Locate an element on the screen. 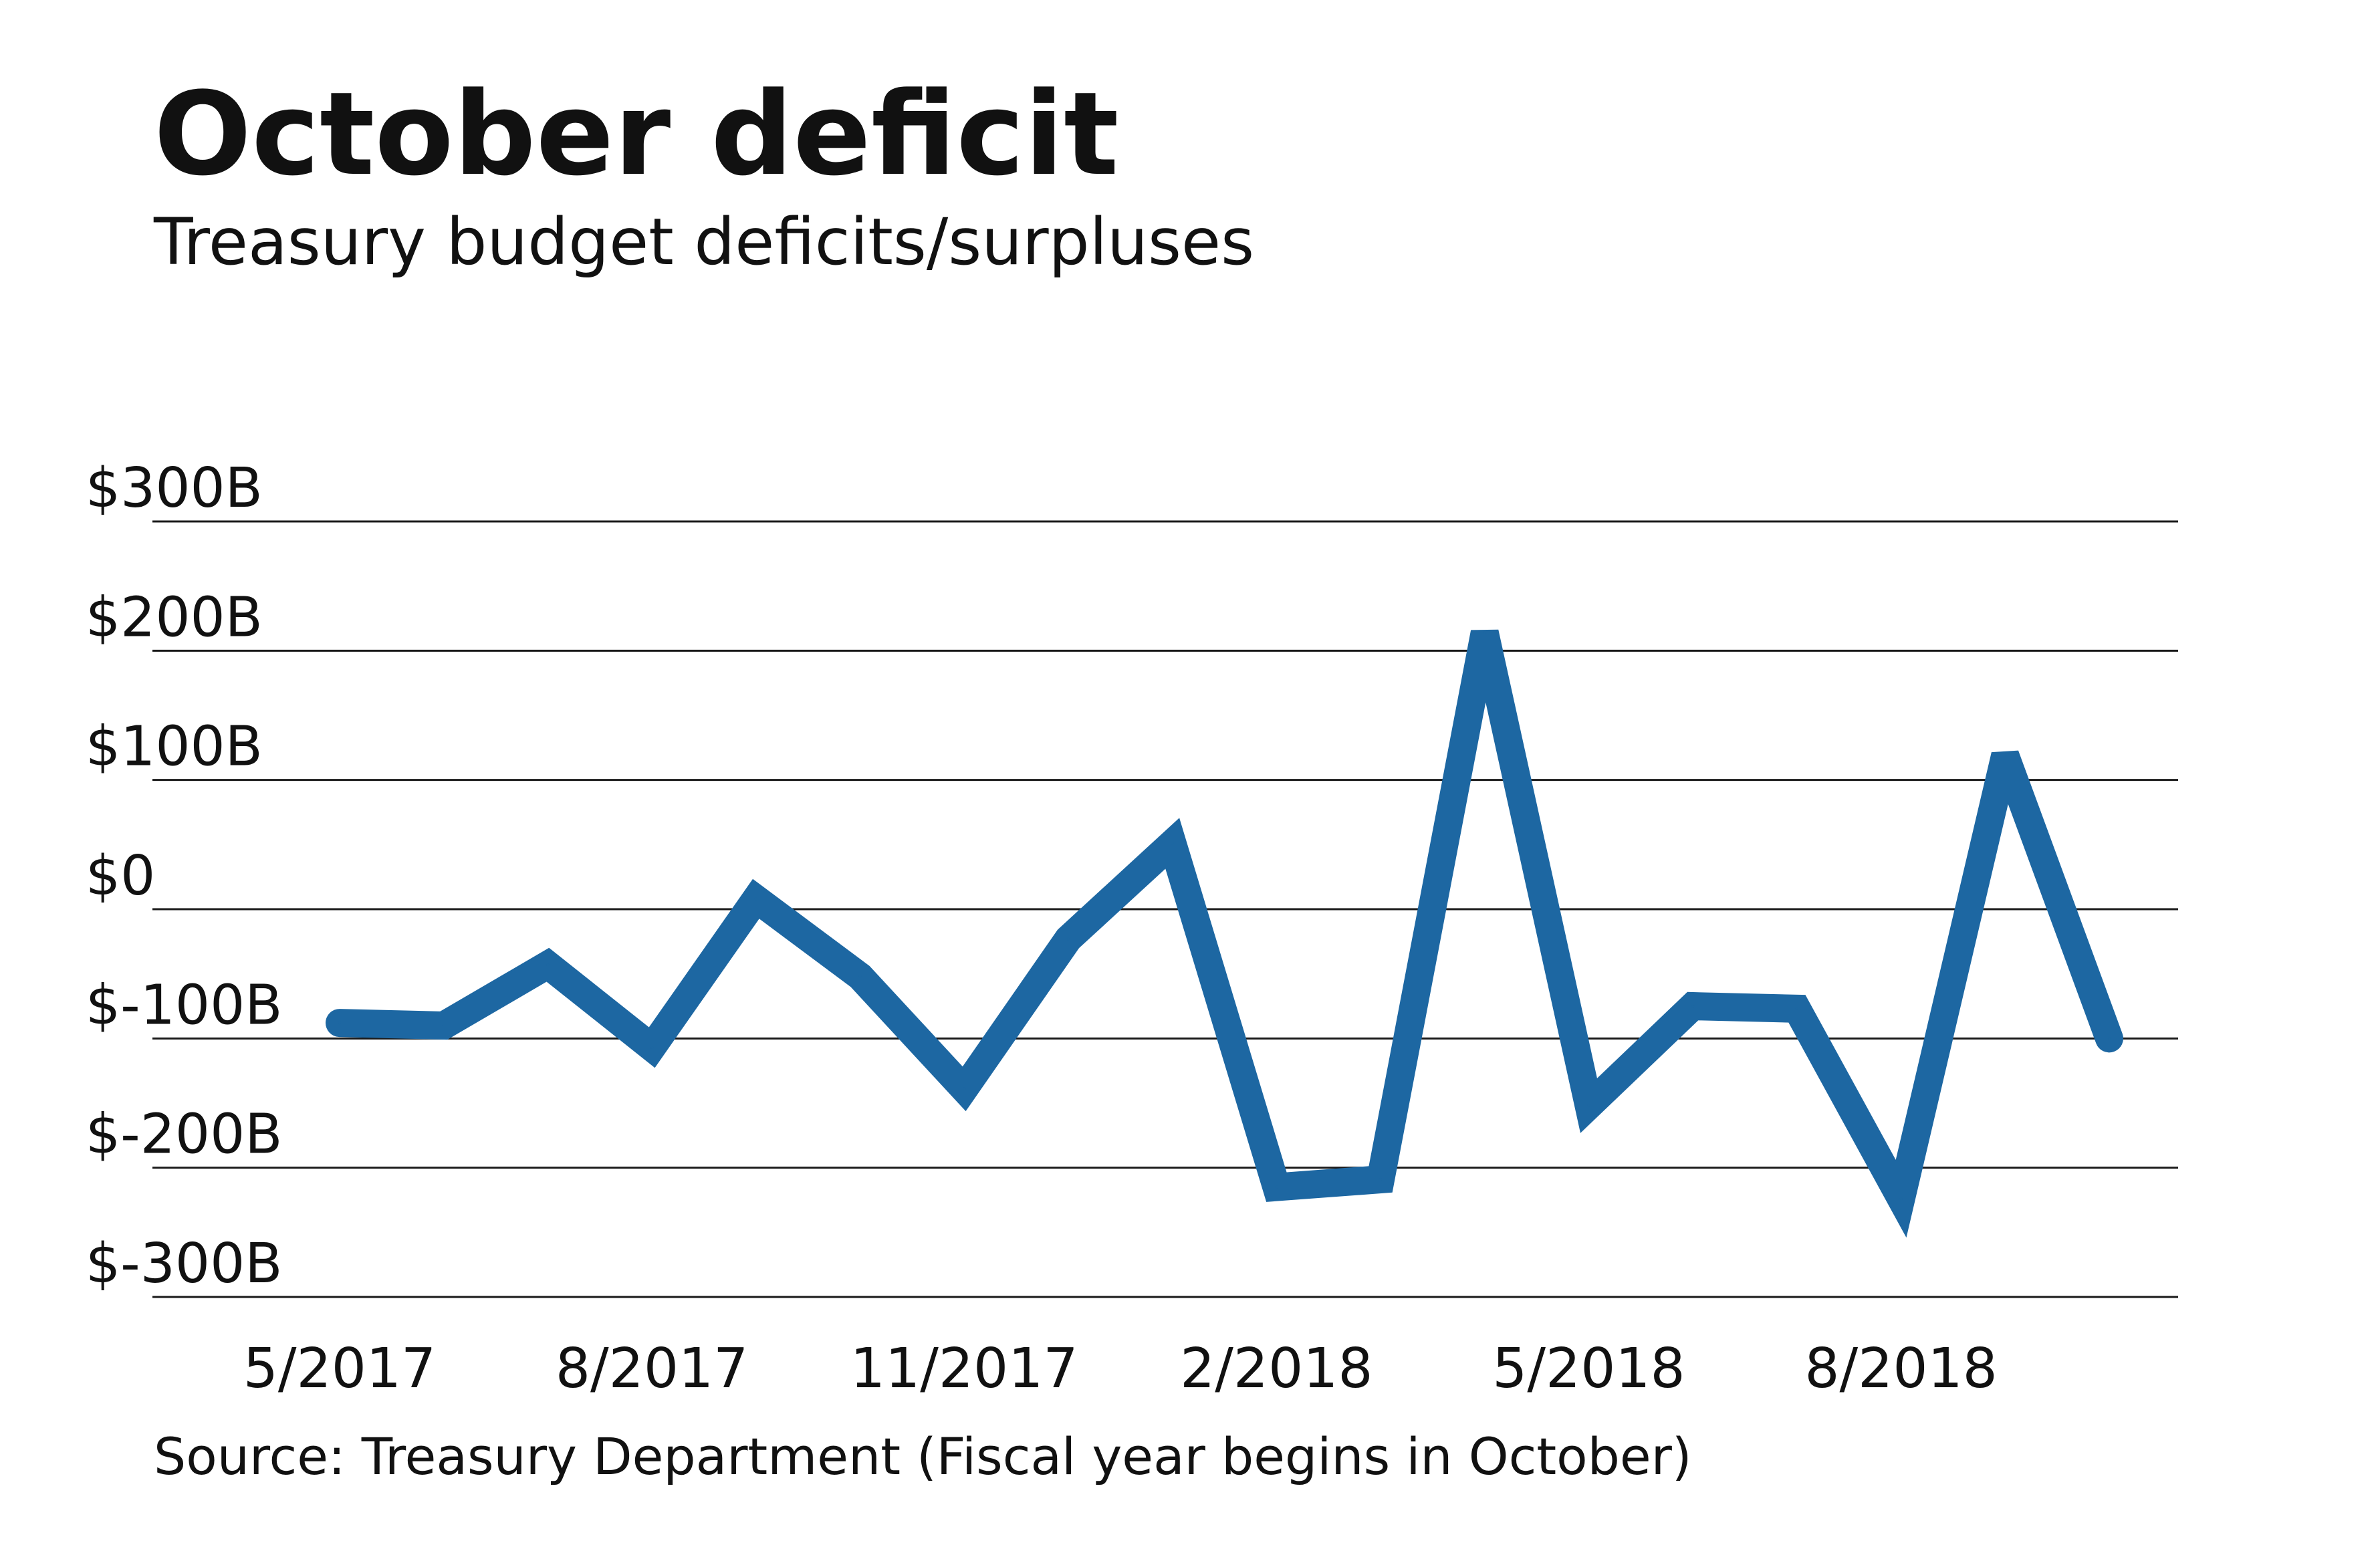  x-axis-tick-labels: 5/2017 8/2017 11/2017 2/2018 5/2018 8/2018 is located at coordinates (1120, 1369).